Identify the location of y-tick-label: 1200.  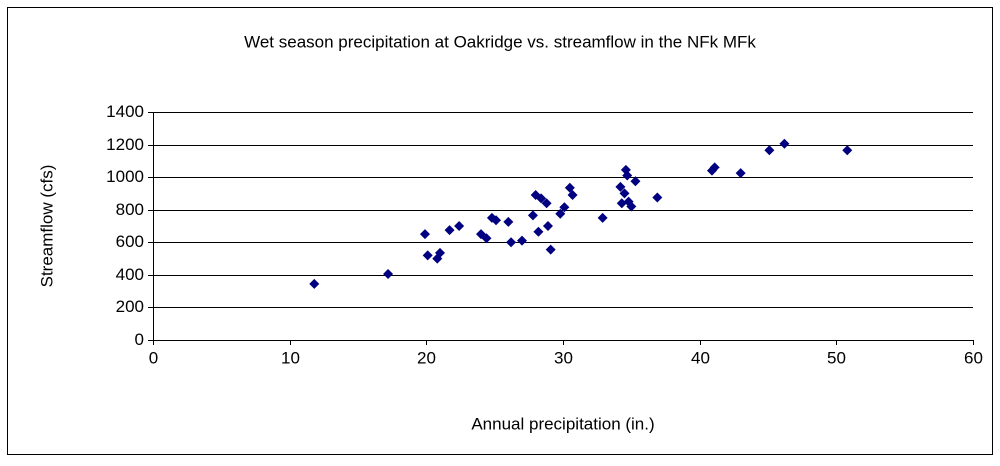
(125, 144).